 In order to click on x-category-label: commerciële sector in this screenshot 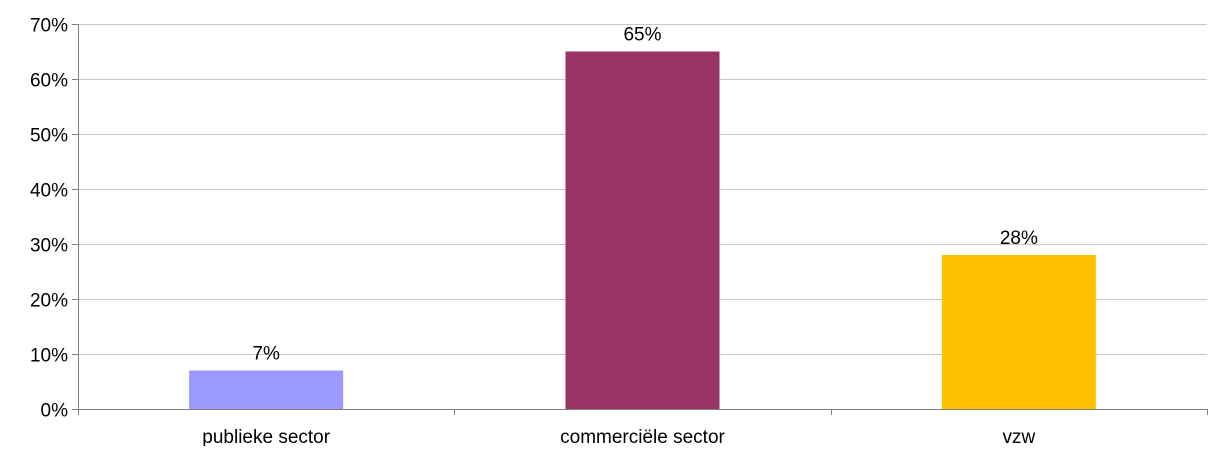, I will do `click(642, 436)`.